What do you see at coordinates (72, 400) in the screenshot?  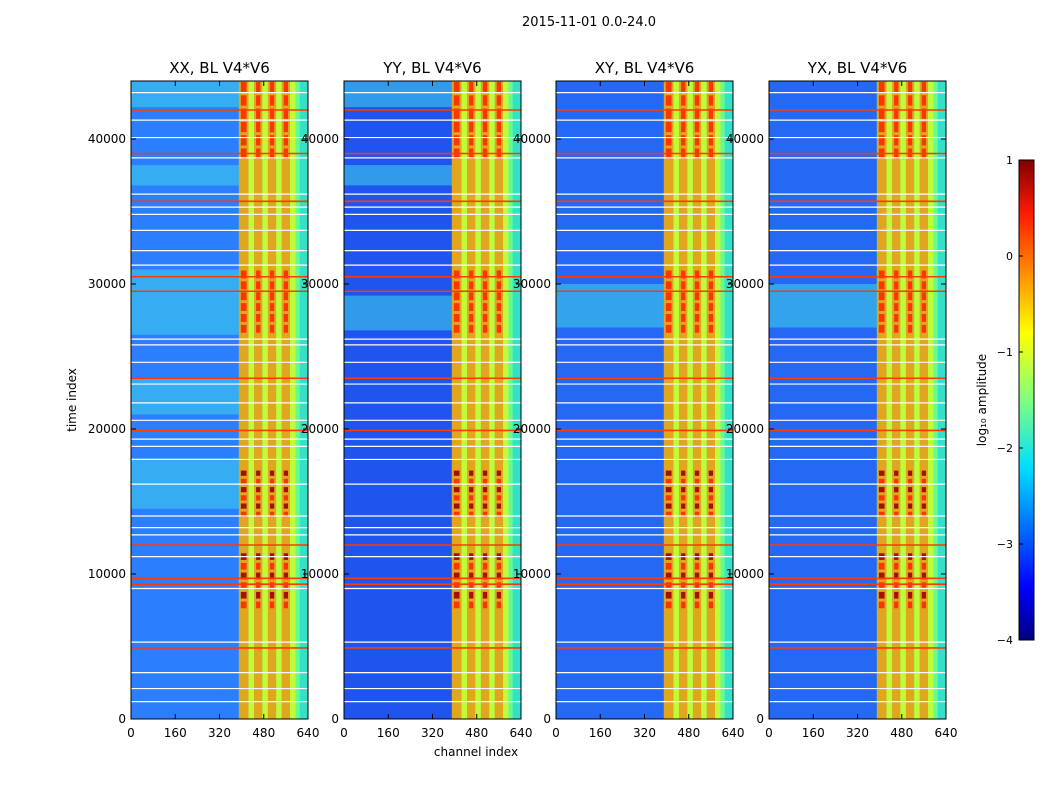 I see `y-axis-label: time index` at bounding box center [72, 400].